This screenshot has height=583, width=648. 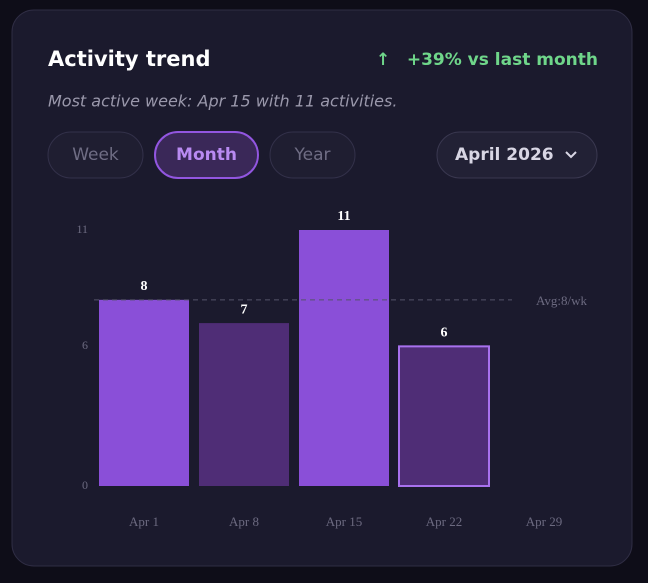 What do you see at coordinates (144, 286) in the screenshot?
I see `data-label: 8` at bounding box center [144, 286].